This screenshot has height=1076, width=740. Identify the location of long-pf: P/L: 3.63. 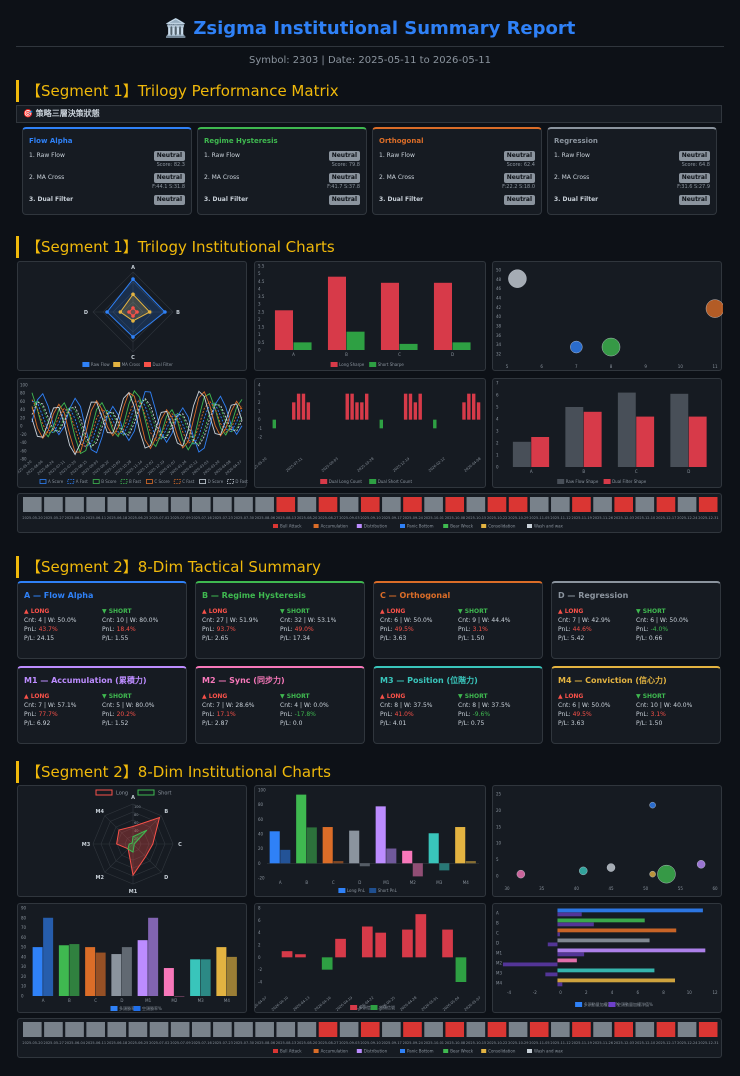
(571, 723).